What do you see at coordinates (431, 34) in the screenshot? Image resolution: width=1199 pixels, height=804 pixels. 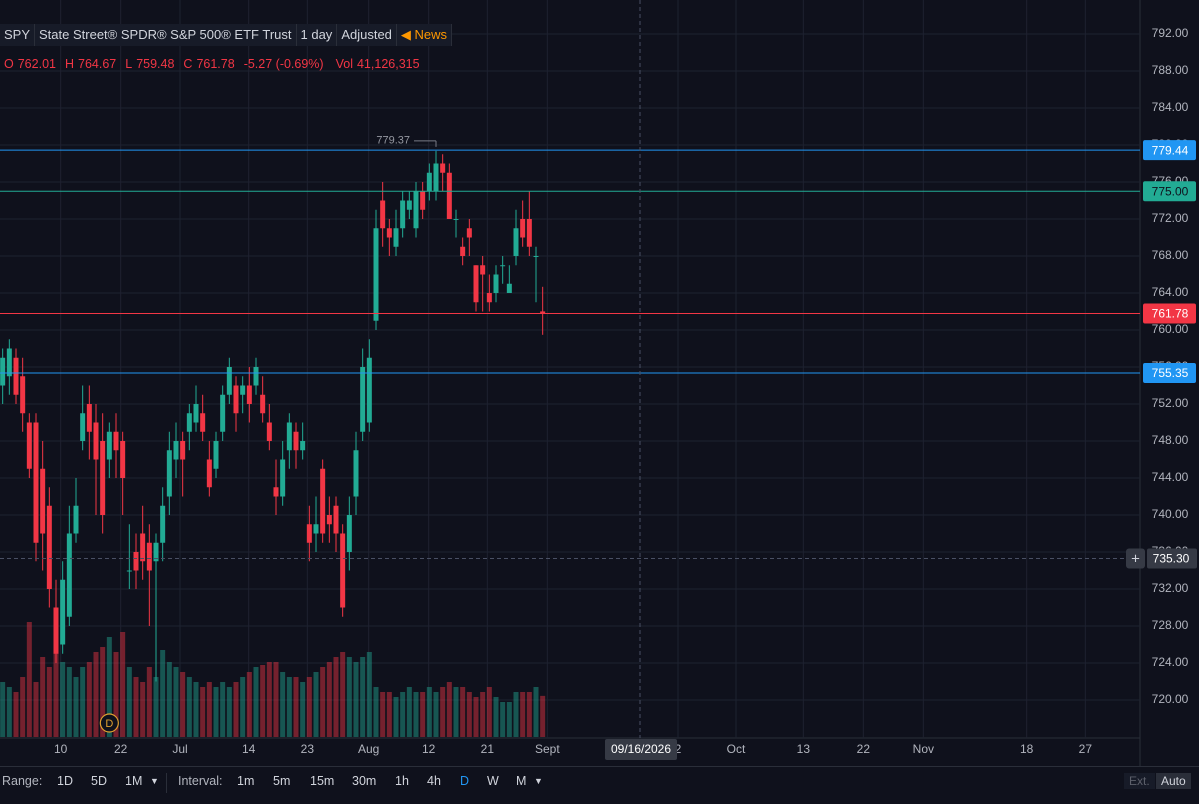 I see `news-label: News` at bounding box center [431, 34].